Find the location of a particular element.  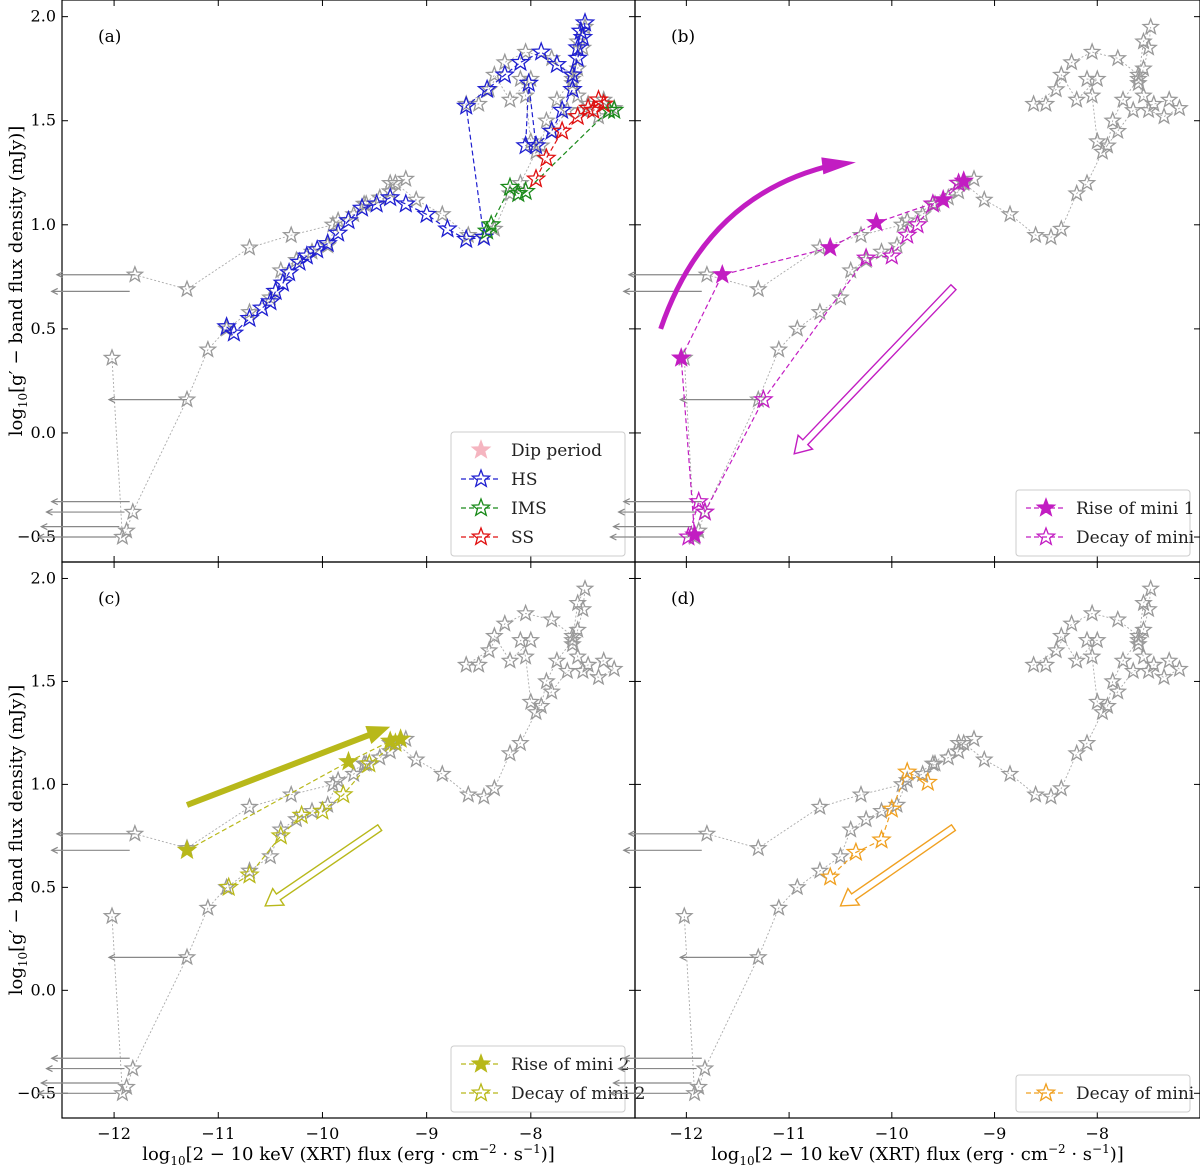

legend-label: Dip period is located at coordinates (556, 451).